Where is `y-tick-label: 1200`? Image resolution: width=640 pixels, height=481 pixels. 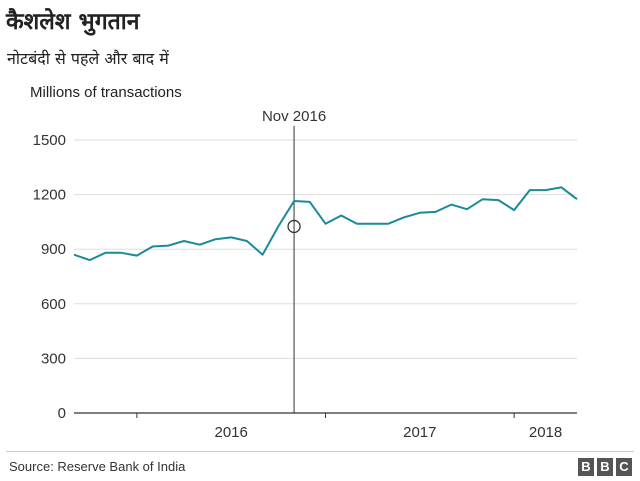
y-tick-label: 1200 is located at coordinates (49, 195).